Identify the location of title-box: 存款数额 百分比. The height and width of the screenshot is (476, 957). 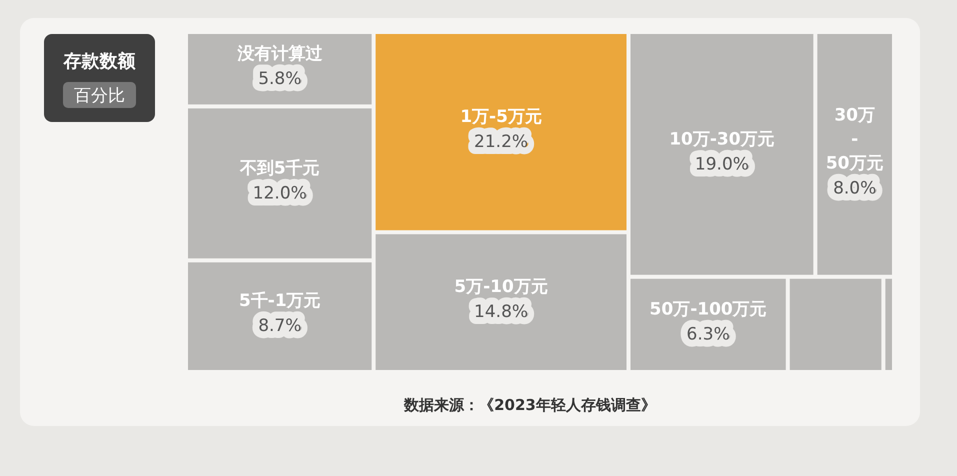
(99, 78).